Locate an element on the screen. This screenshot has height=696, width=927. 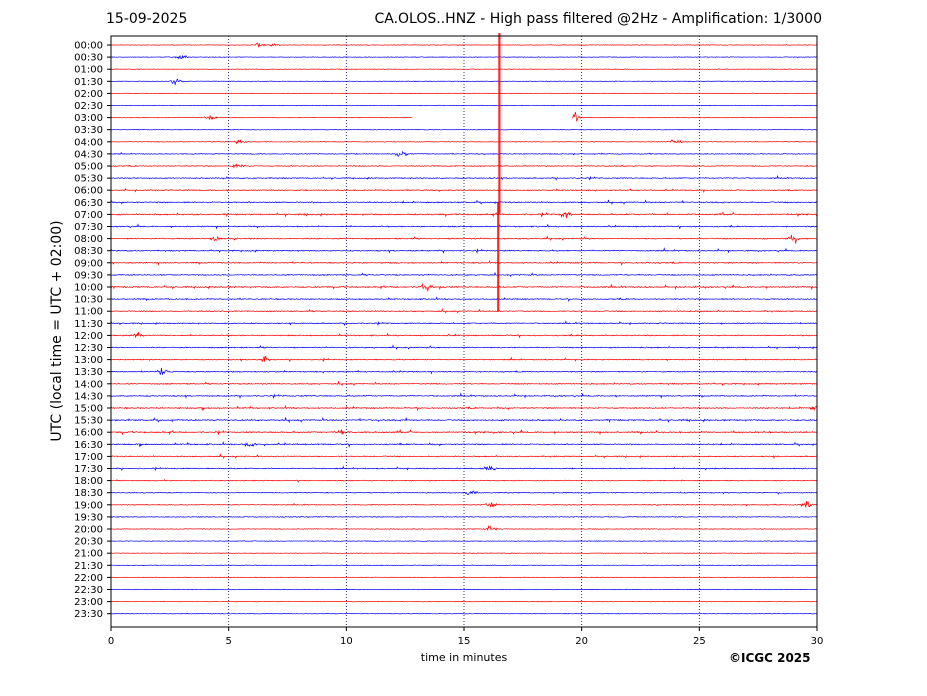
y-tick-label: 17:30 is located at coordinates (88, 469).